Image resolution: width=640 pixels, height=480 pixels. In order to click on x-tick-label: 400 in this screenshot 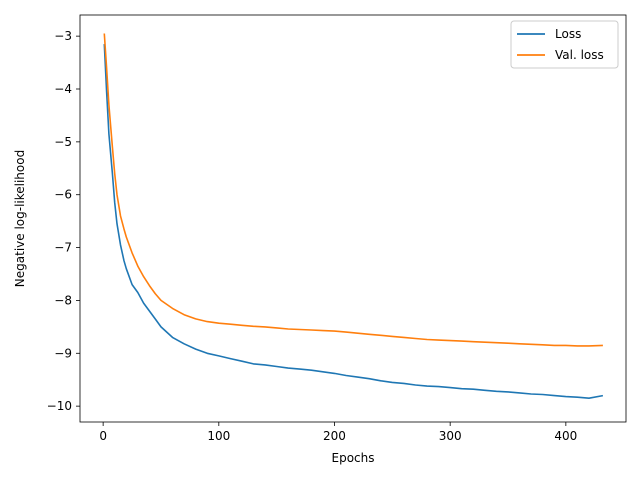, I will do `click(565, 436)`.